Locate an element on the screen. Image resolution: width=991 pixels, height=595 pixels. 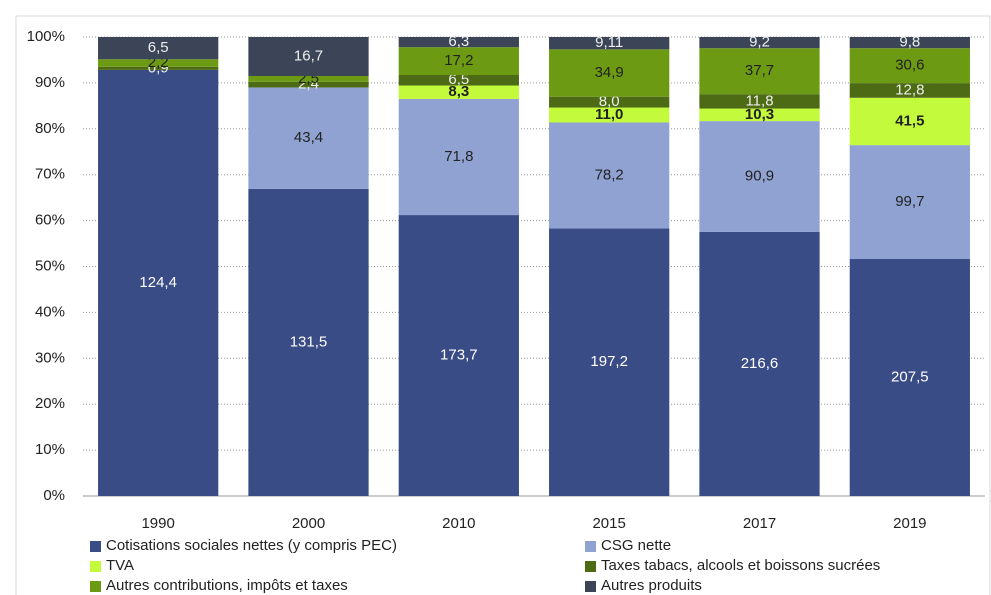
data-label: 10,3 is located at coordinates (759, 114).